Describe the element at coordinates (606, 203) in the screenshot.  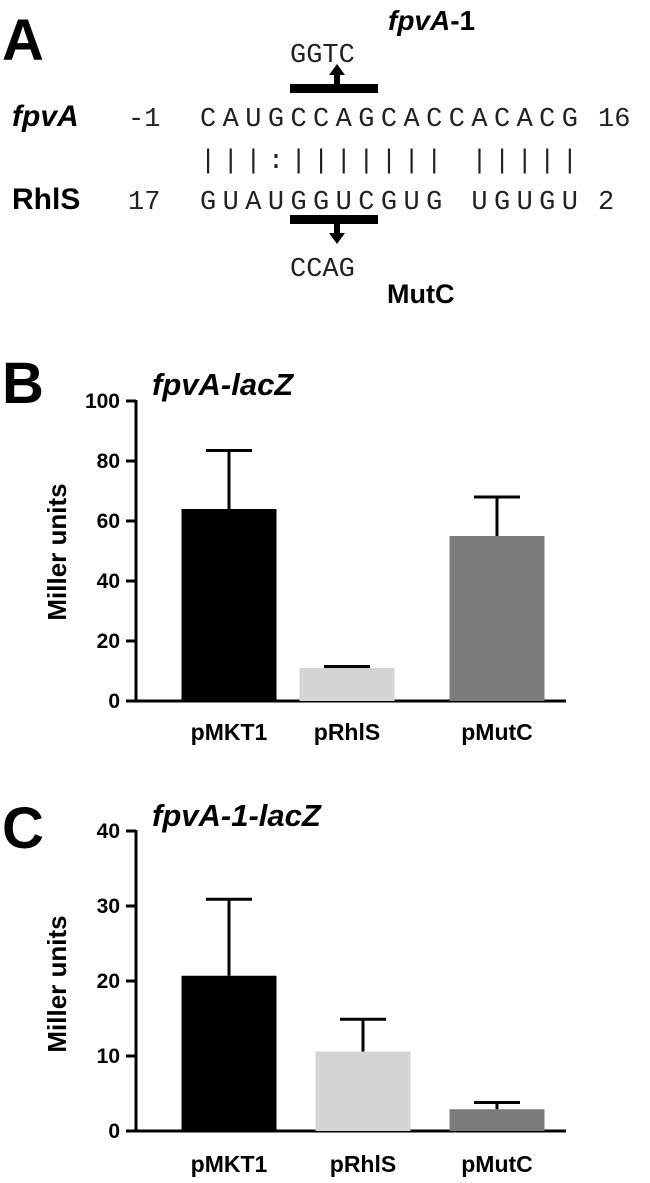
I see `rhls-end-position: 2` at that location.